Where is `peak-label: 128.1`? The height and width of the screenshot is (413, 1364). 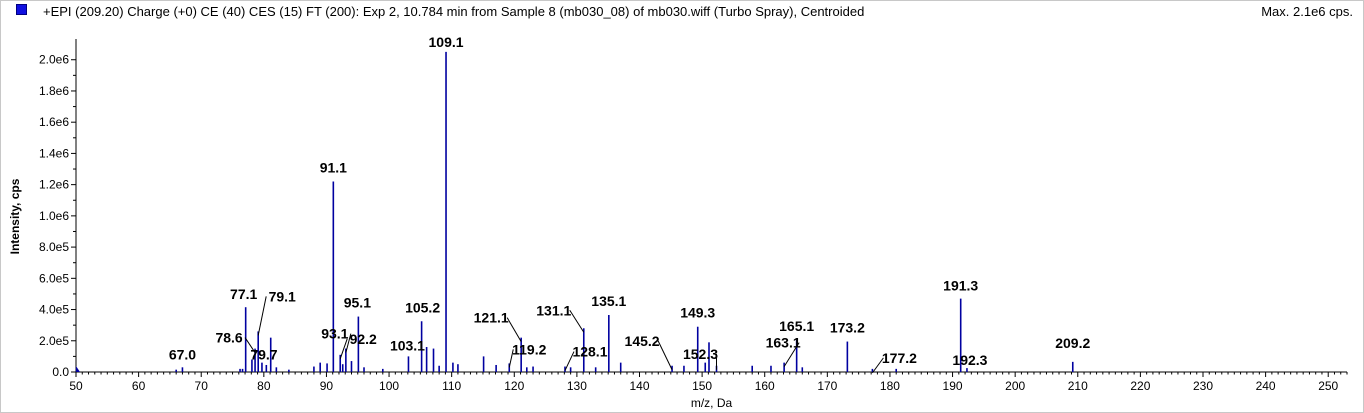
peak-label: 128.1 is located at coordinates (589, 352).